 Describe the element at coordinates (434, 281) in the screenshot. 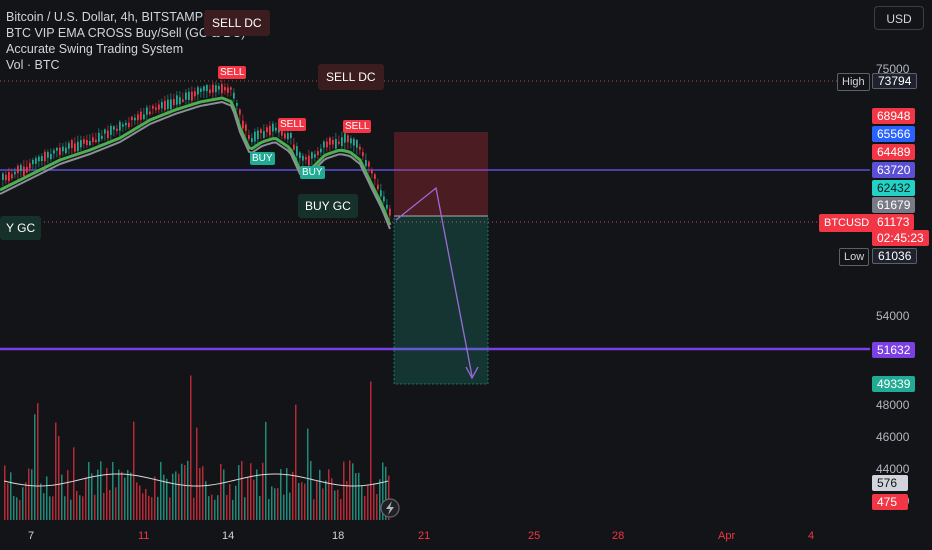

I see `projection-path` at that location.